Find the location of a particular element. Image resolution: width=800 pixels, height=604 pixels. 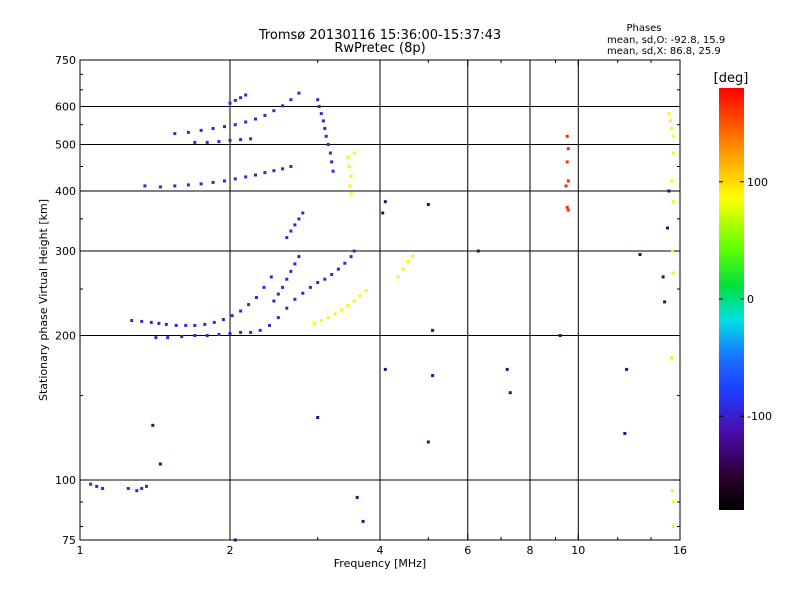

y-tick-label: 200 is located at coordinates (65, 336).